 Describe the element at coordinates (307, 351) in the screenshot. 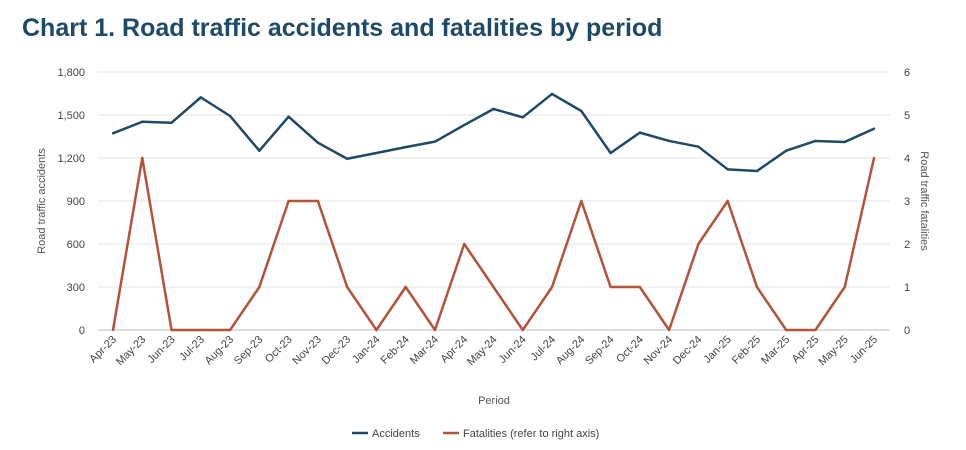

I see `x-tick-label: Nov-23` at that location.